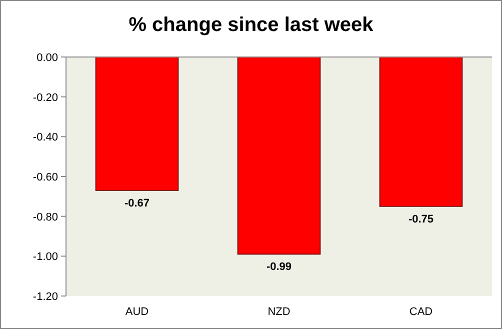  Describe the element at coordinates (137, 312) in the screenshot. I see `x-tick-label: AUD` at that location.